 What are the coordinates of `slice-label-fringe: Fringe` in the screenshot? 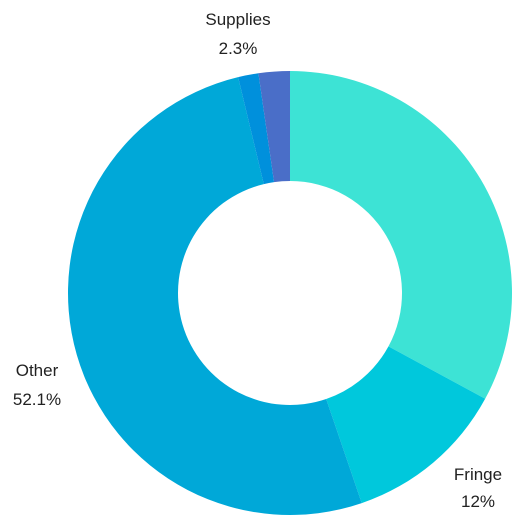 It's located at (478, 474).